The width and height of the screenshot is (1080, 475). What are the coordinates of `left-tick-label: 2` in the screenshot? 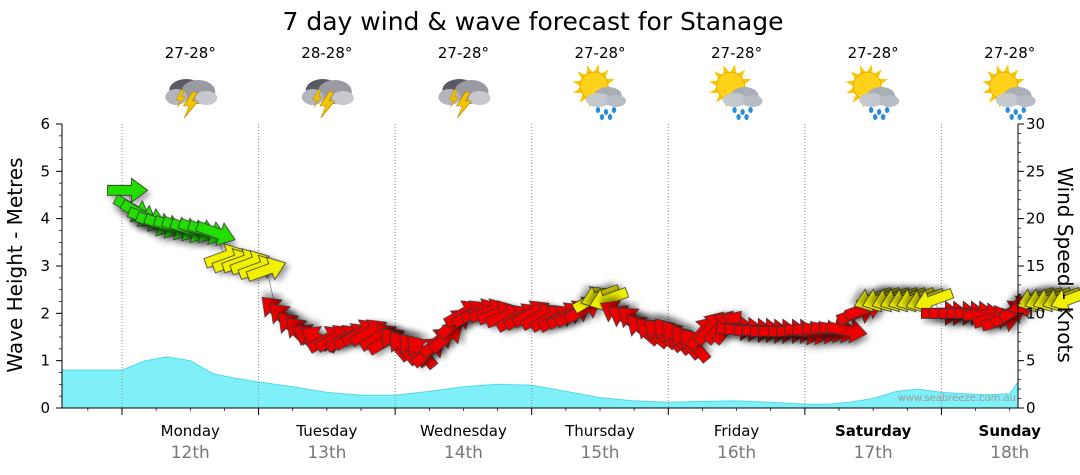 It's located at (45, 313).